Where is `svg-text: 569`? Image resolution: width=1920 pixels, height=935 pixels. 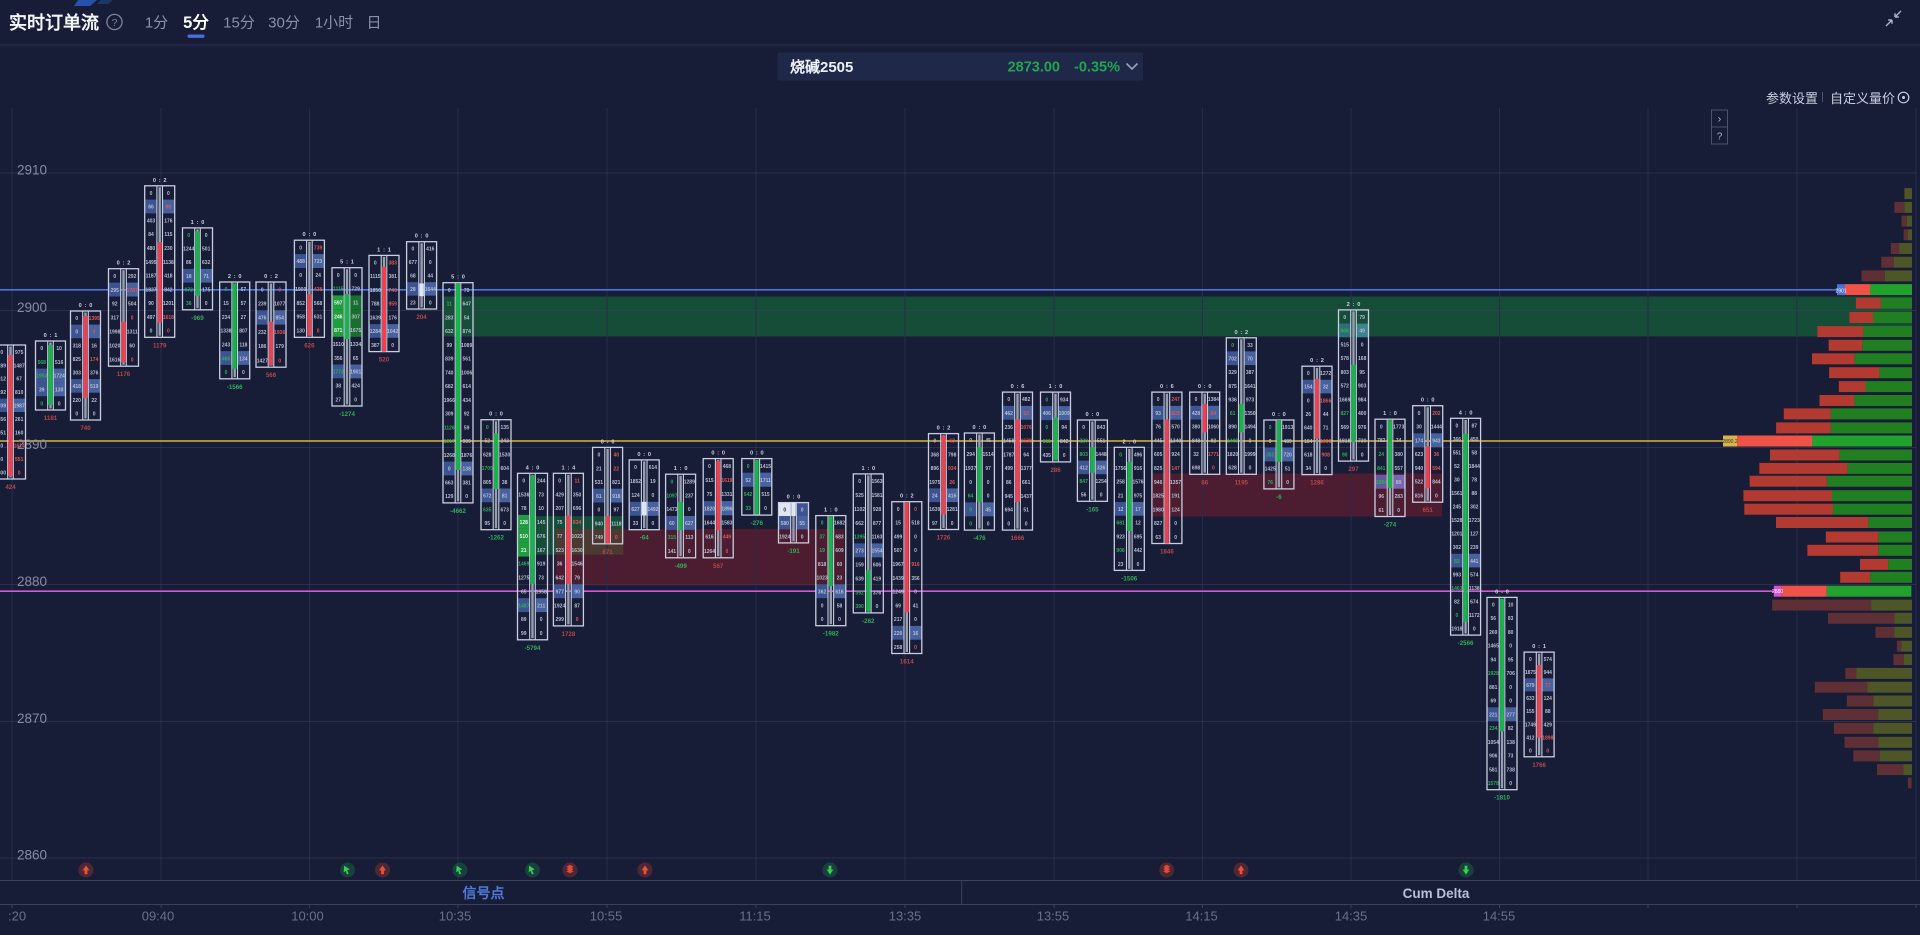
svg-text: 569 is located at coordinates (1345, 428).